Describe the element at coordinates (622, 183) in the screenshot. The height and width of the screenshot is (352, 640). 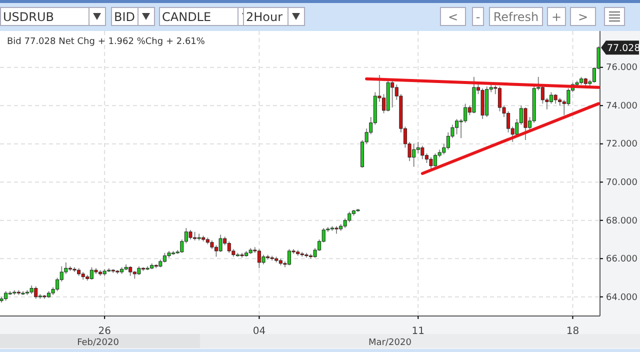
I see `y-tick-label: 70.000` at that location.